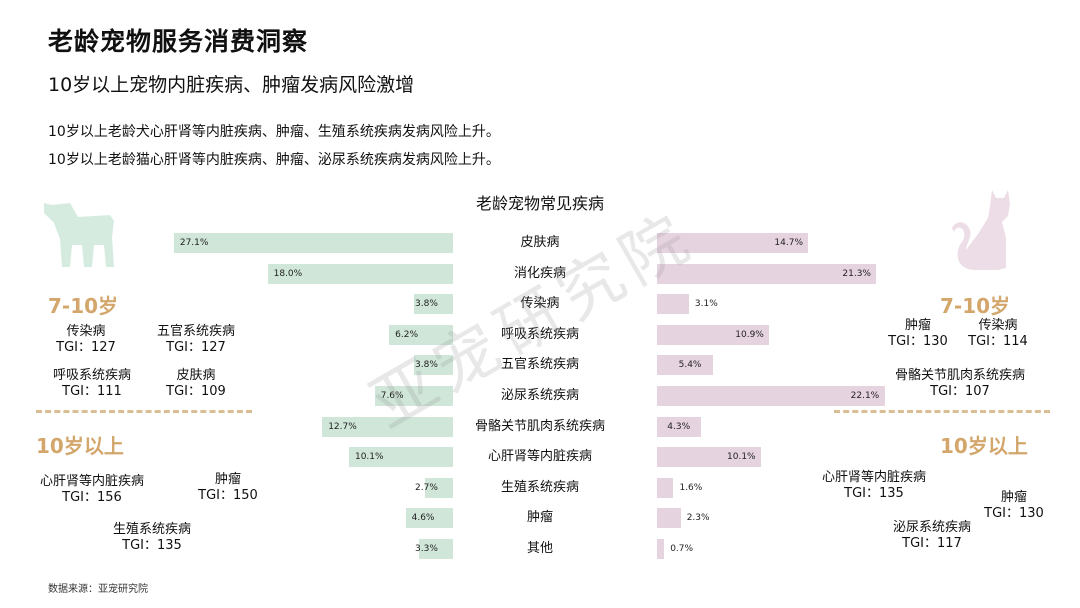 This screenshot has height=608, width=1080. What do you see at coordinates (288, 273) in the screenshot?
I see `dog-bar-label: 18.0%` at bounding box center [288, 273].